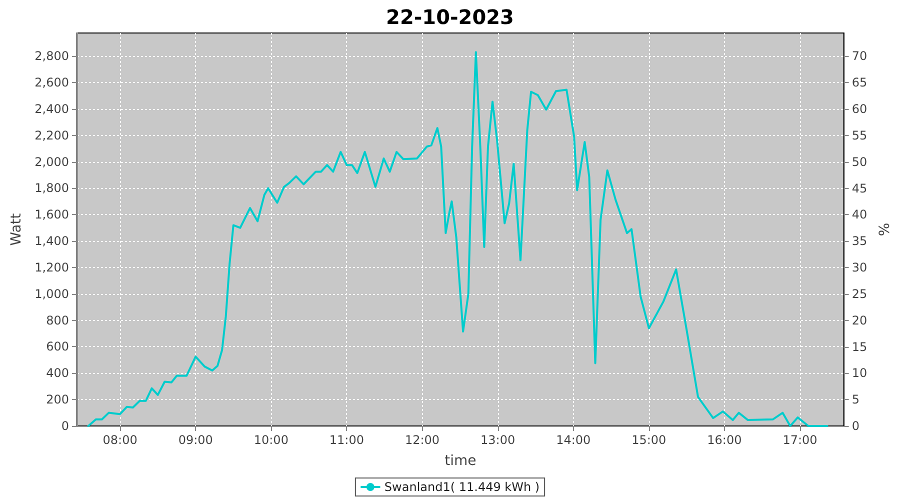 This screenshot has height=500, width=900. I want to click on x-tick-label: 13:00, so click(498, 440).